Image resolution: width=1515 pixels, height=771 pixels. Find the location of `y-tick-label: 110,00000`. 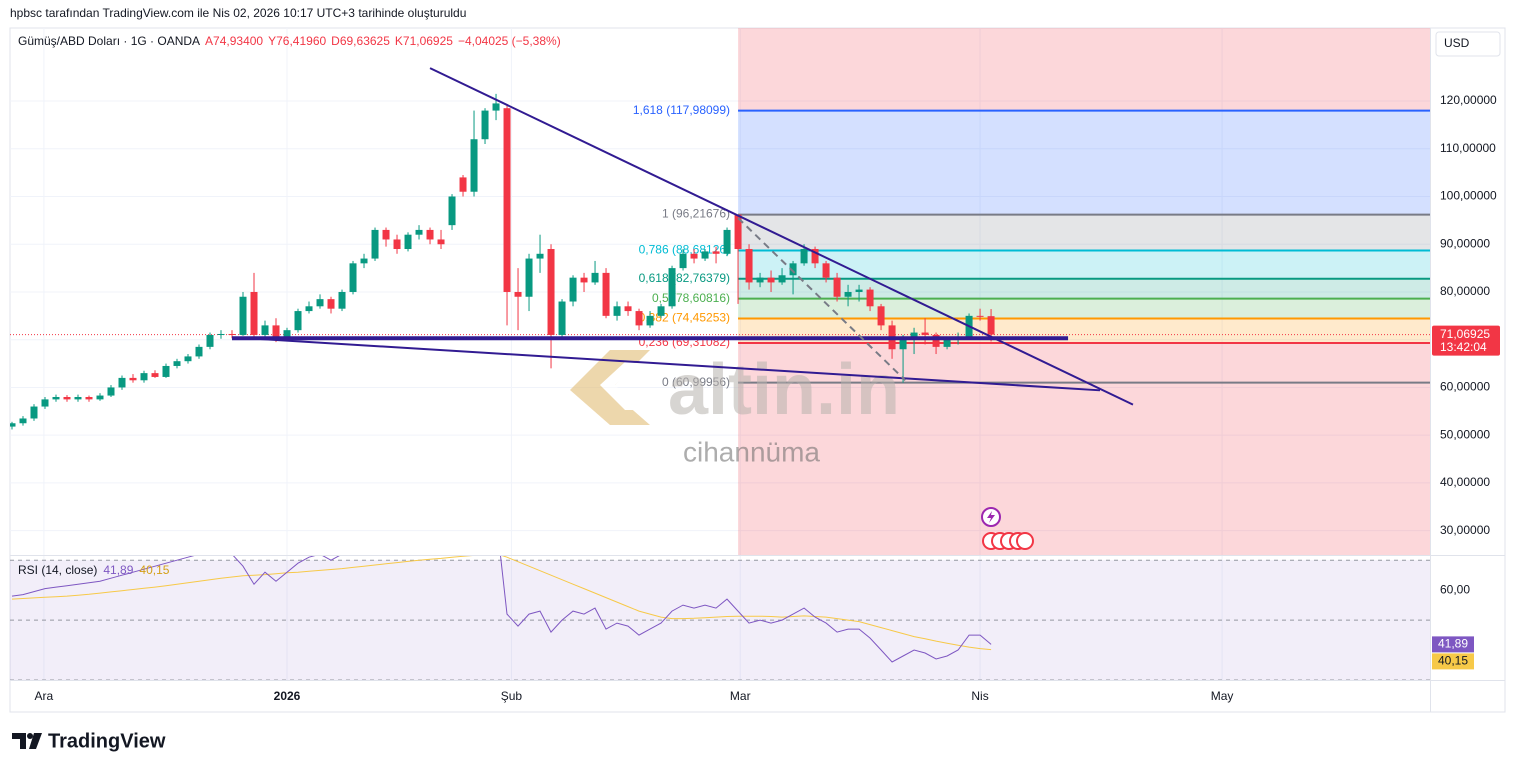

y-tick-label: 110,00000 is located at coordinates (1468, 148).